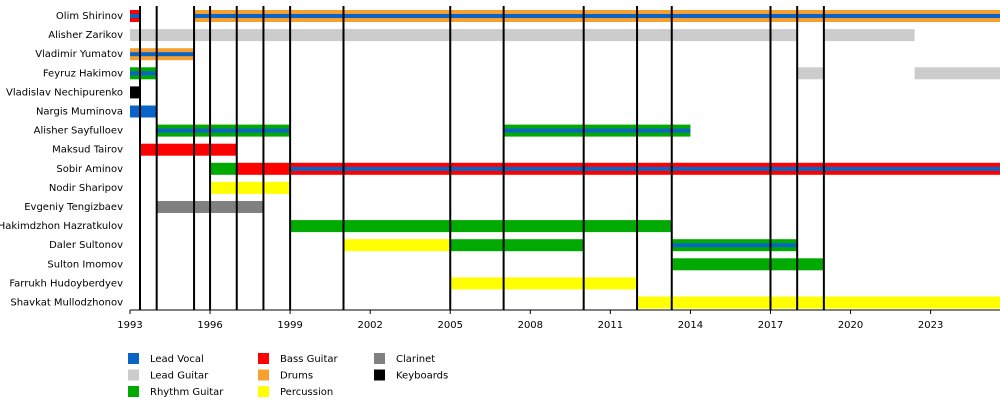  Describe the element at coordinates (61, 226) in the screenshot. I see `member-name: Hakimdzhon Hazratkulov` at that location.